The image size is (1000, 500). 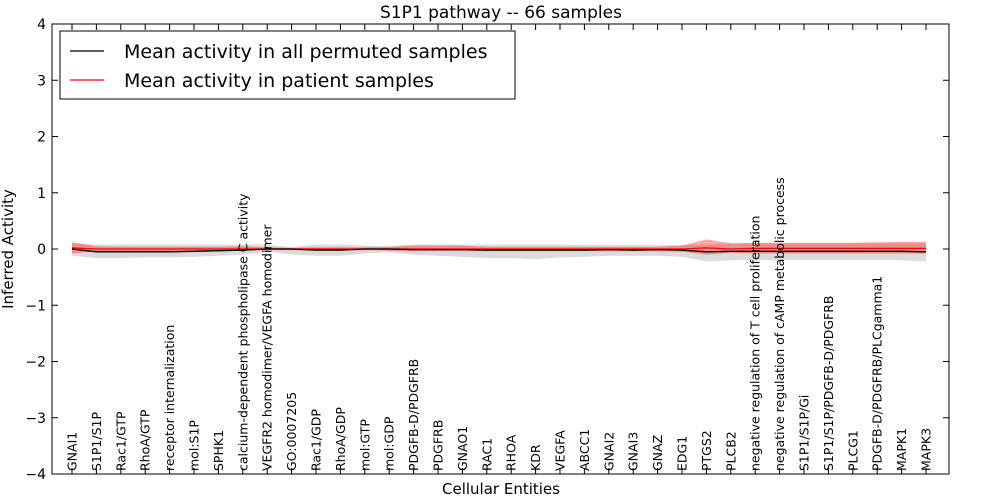 I want to click on category-label: SPHK1, so click(x=218, y=450).